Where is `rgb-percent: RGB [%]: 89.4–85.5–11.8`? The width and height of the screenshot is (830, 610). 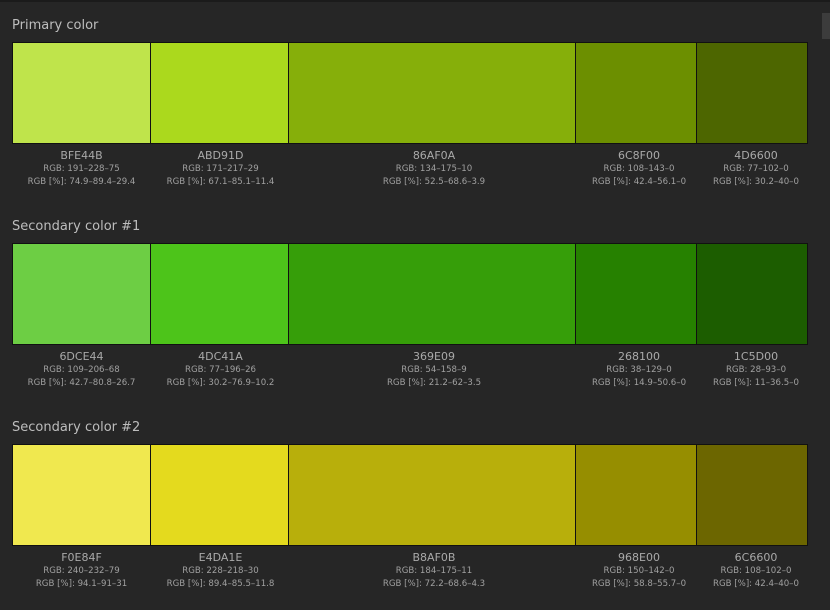 rgb-percent: RGB [%]: 89.4–85.5–11.8 is located at coordinates (220, 584).